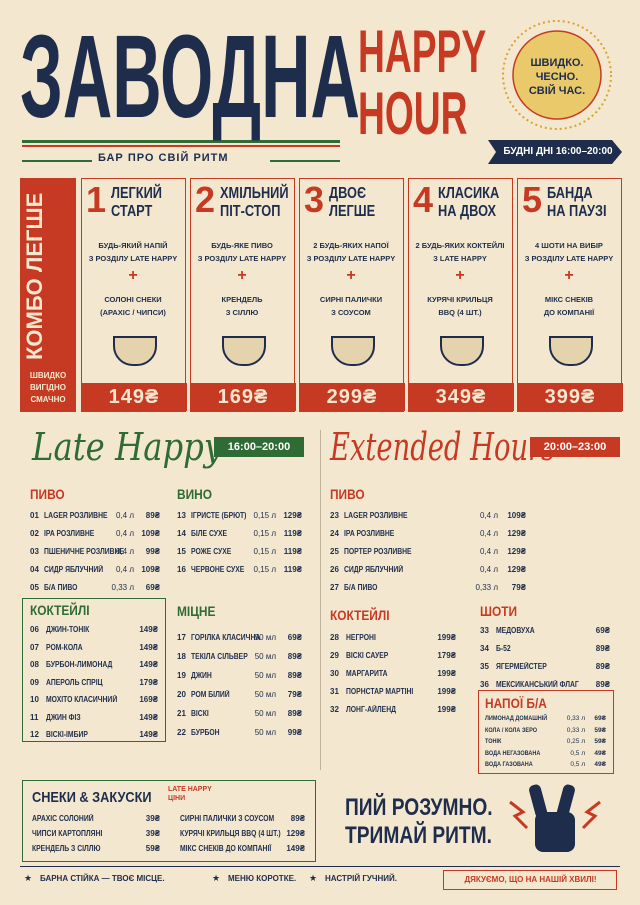 The width and height of the screenshot is (640, 905). What do you see at coordinates (557, 63) in the screenshot?
I see `badge-line: ШВИДКО.` at bounding box center [557, 63].